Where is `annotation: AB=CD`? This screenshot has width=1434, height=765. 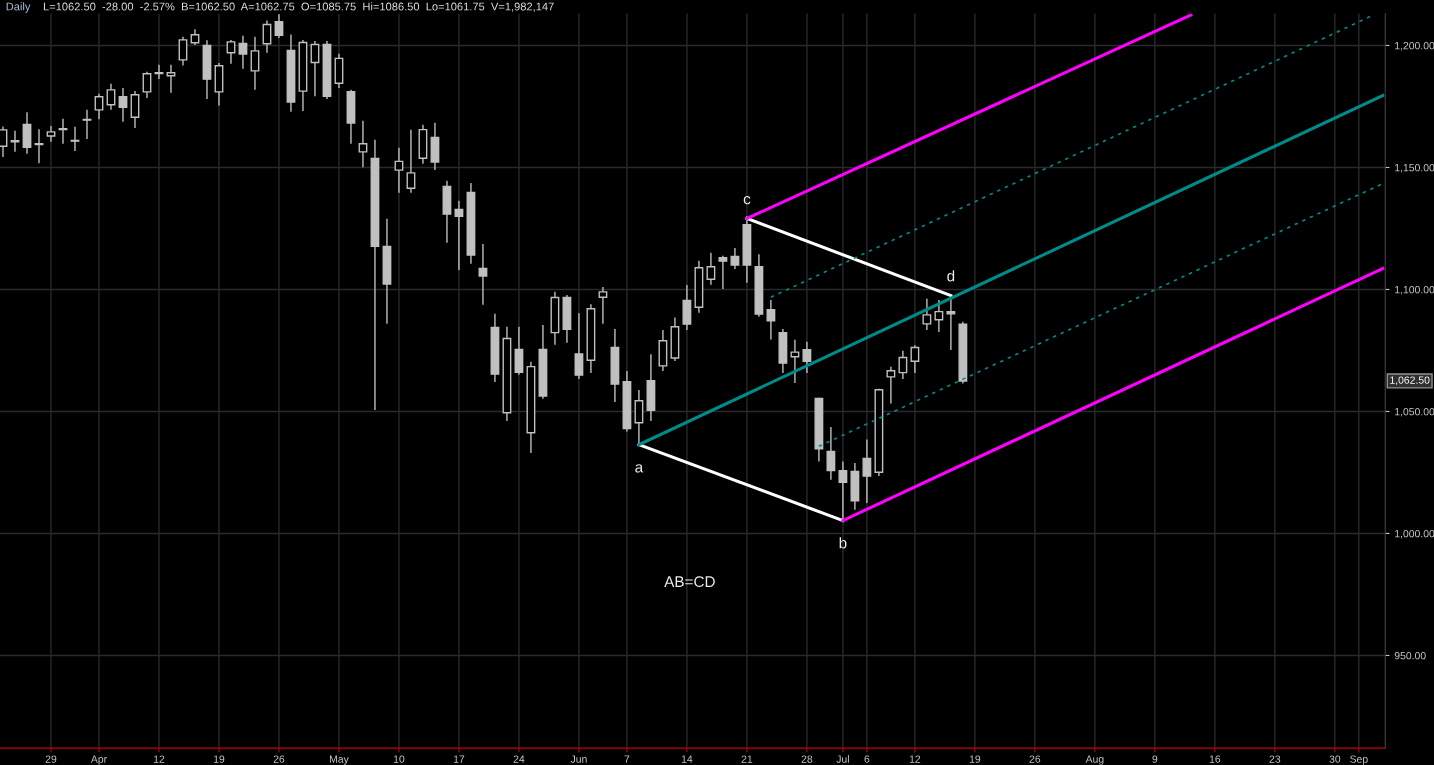
annotation: AB=CD is located at coordinates (689, 582).